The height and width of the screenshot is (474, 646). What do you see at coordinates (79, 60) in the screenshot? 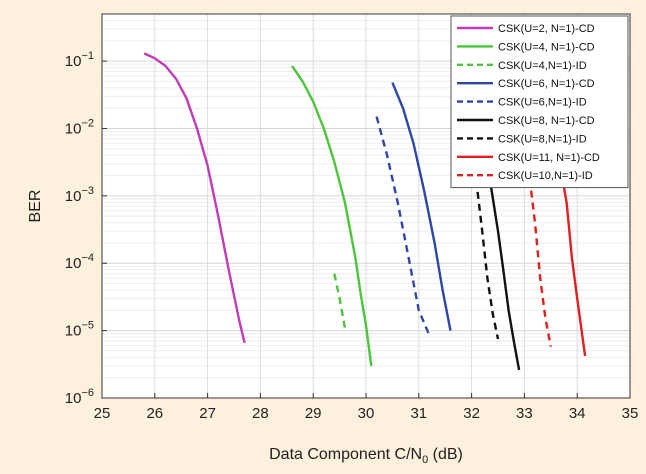
I see `y-tick-label: 10⁻¹` at bounding box center [79, 60].